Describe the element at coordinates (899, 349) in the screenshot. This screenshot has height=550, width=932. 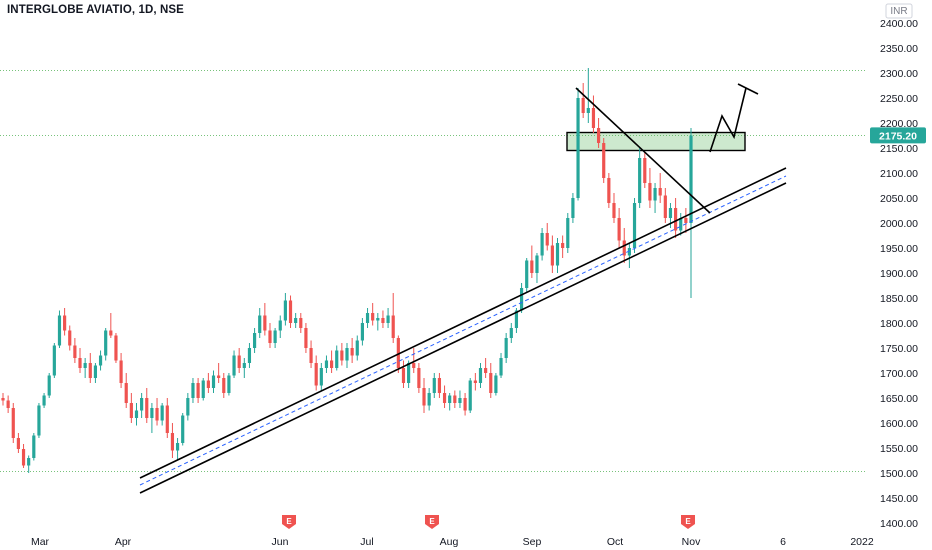
I see `price-tick-label: 1750.00` at that location.